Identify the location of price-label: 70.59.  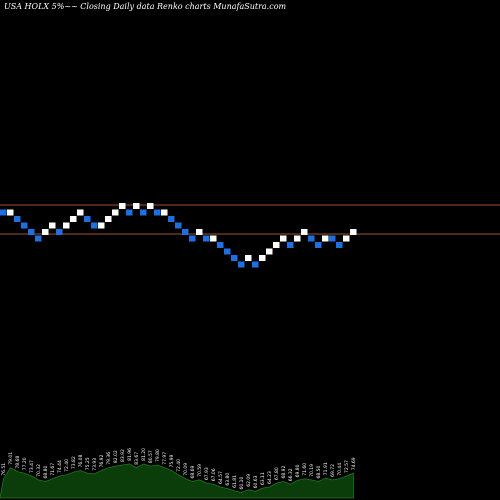
(200, 470).